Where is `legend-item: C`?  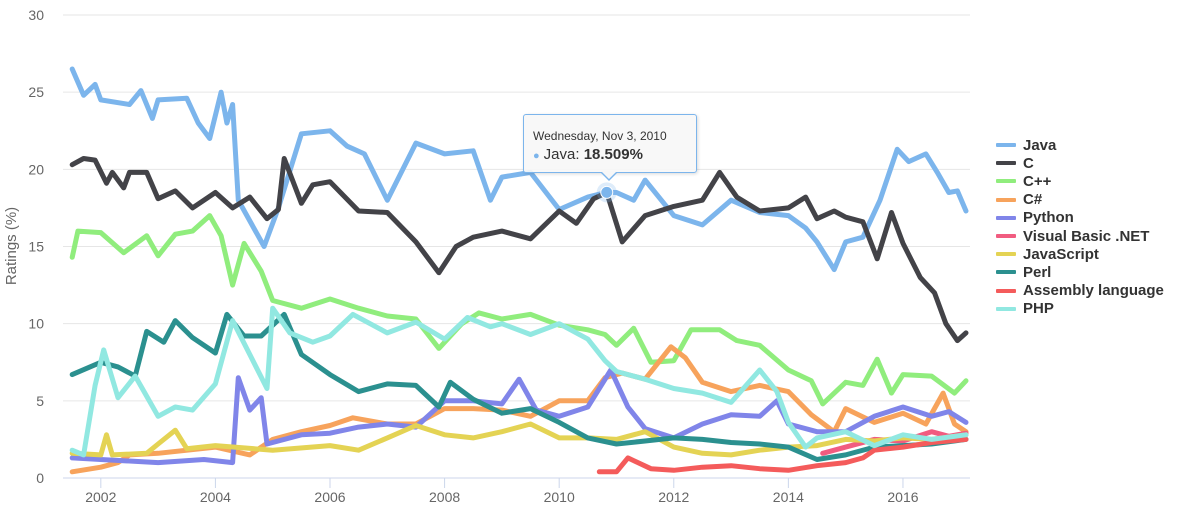 legend-item: C is located at coordinates (1080, 163).